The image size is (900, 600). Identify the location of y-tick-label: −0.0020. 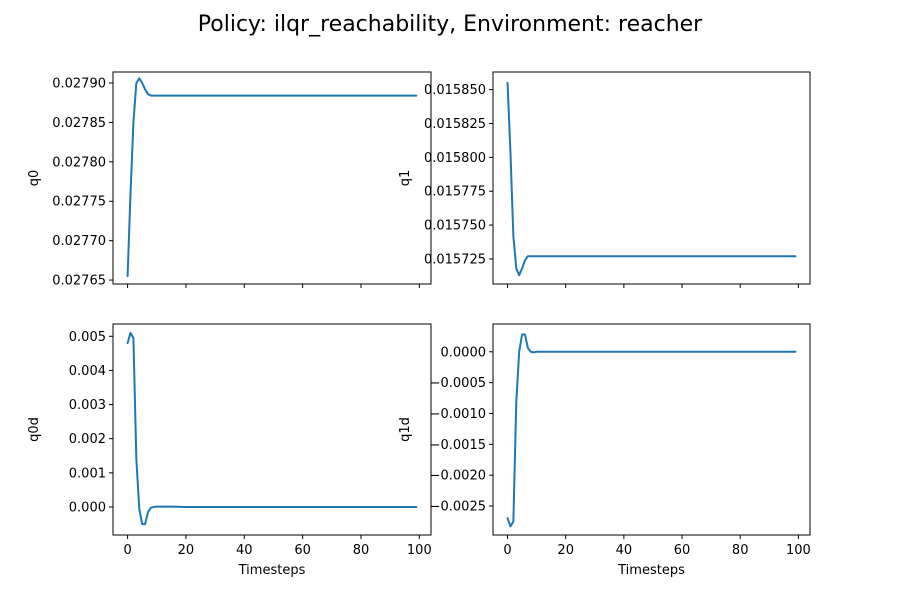
(458, 476).